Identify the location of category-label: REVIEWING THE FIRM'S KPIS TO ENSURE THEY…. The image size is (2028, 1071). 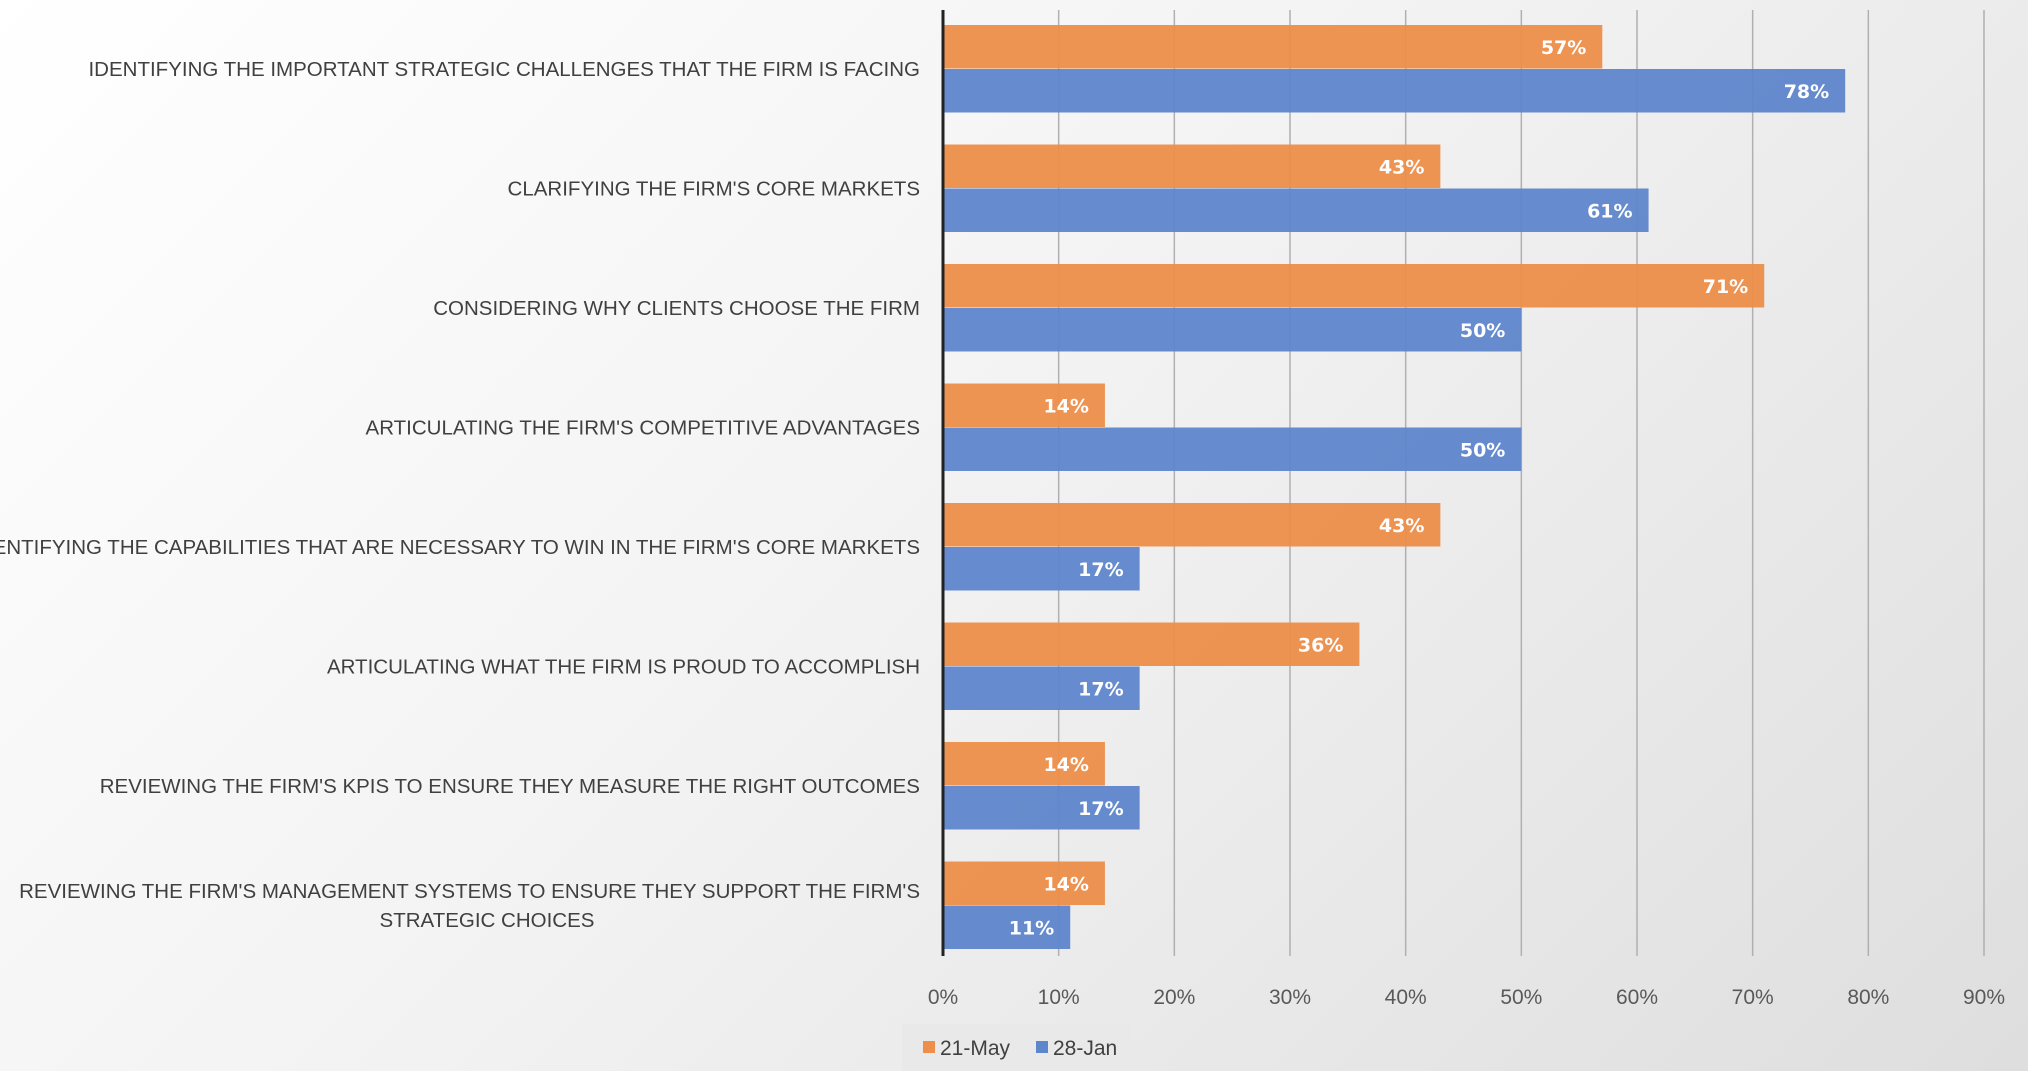
(510, 786).